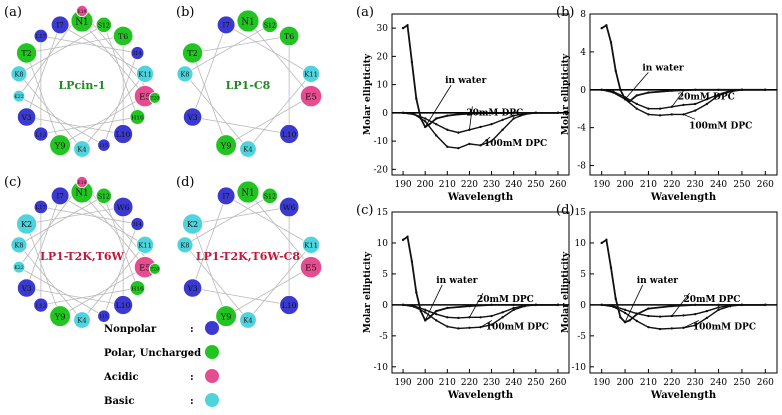  I want to click on residue-I14, so click(137, 53).